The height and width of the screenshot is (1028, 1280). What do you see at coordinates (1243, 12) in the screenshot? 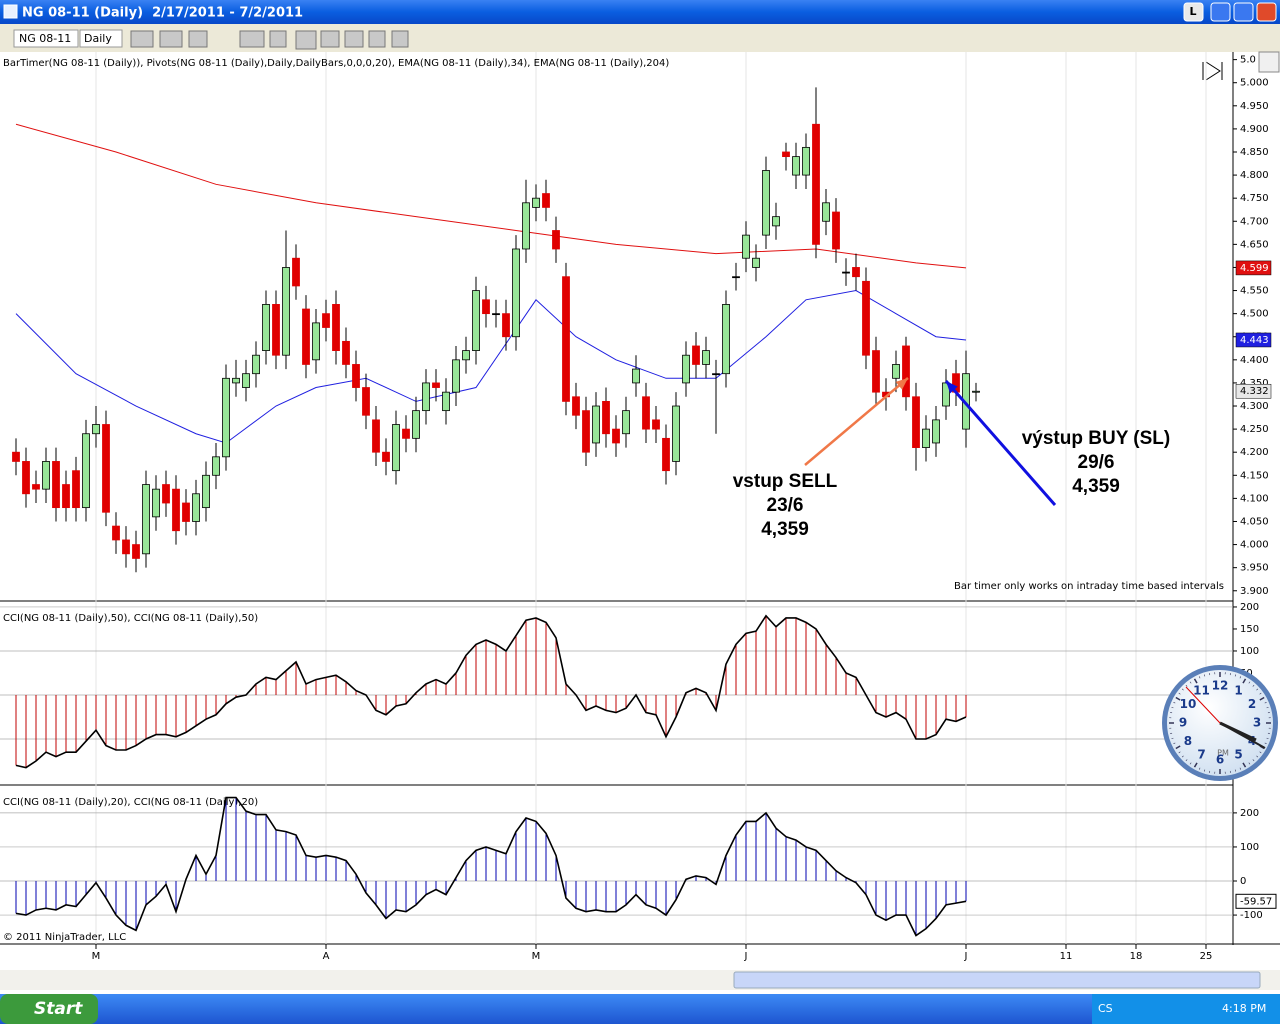
I see `maximize-button` at bounding box center [1243, 12].